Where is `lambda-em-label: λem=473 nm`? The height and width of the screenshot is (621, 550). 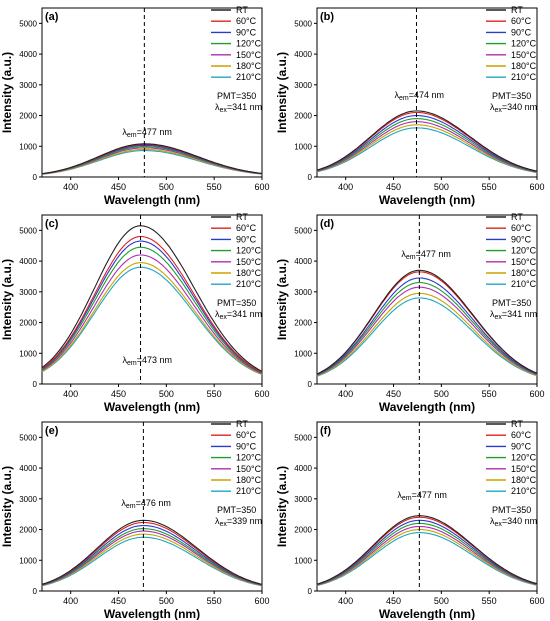 lambda-em-label: λem=473 nm is located at coordinates (148, 361).